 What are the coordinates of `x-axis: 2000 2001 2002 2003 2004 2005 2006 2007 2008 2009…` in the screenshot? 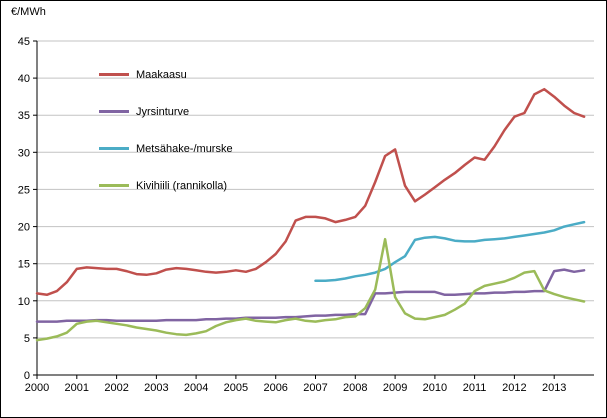 It's located at (309, 384).